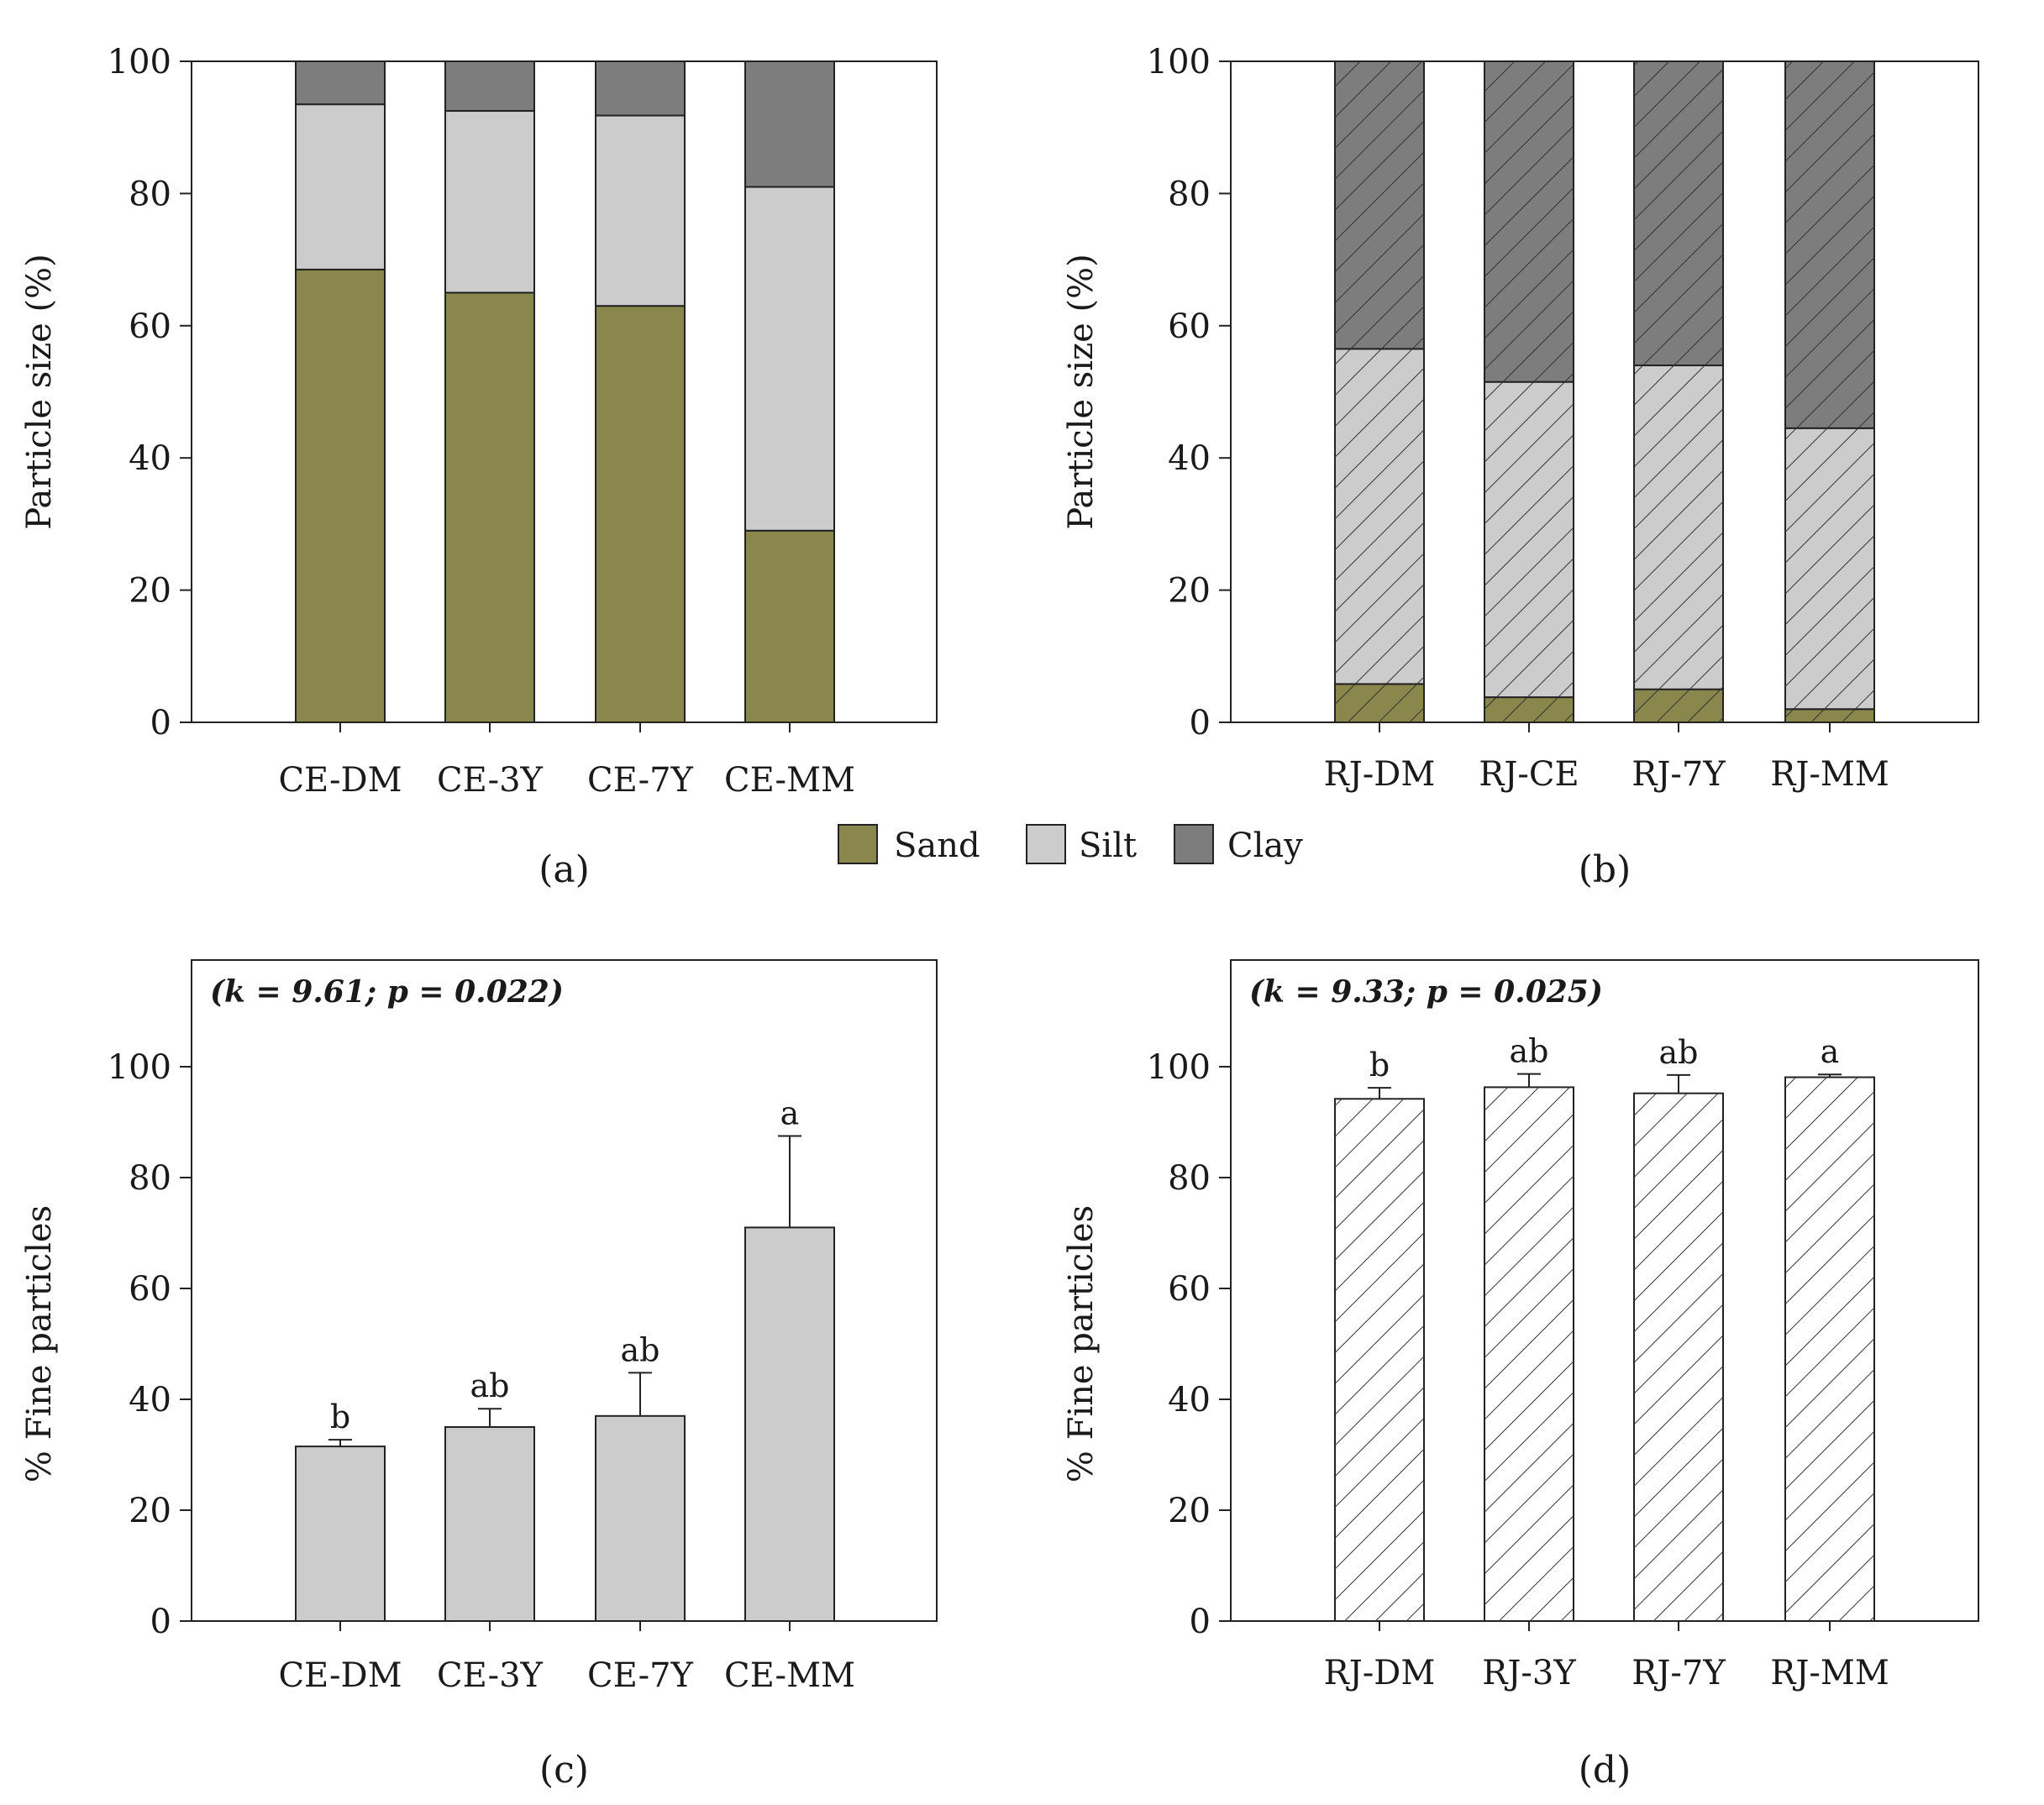 This screenshot has width=2044, height=1805. I want to click on panel-label: (d), so click(1605, 1771).